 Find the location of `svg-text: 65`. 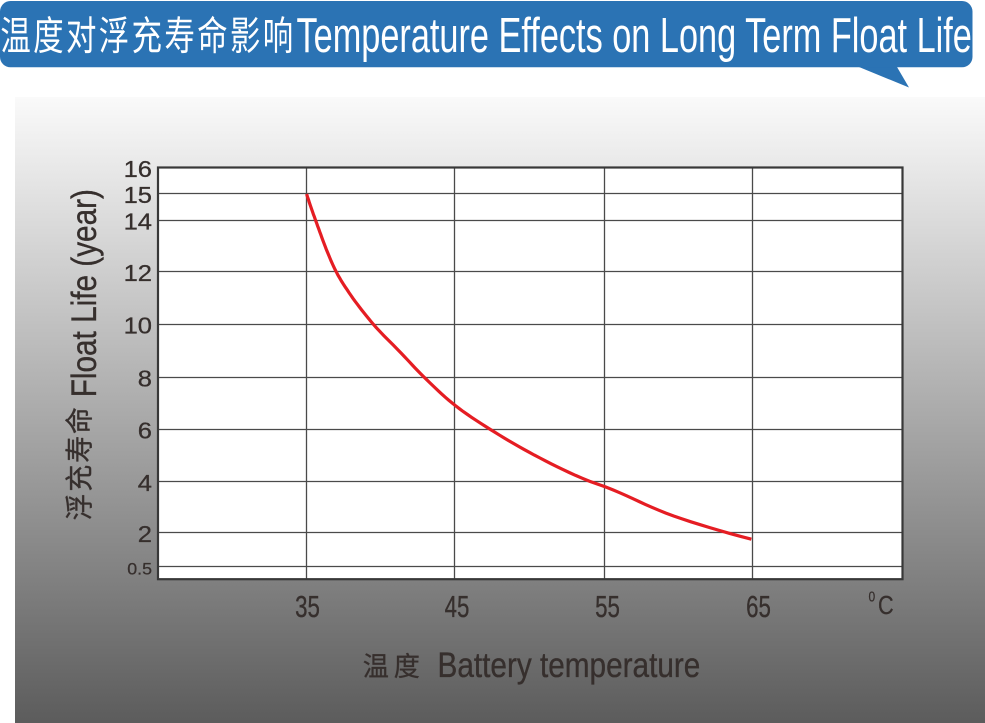

svg-text: 65 is located at coordinates (758, 606).